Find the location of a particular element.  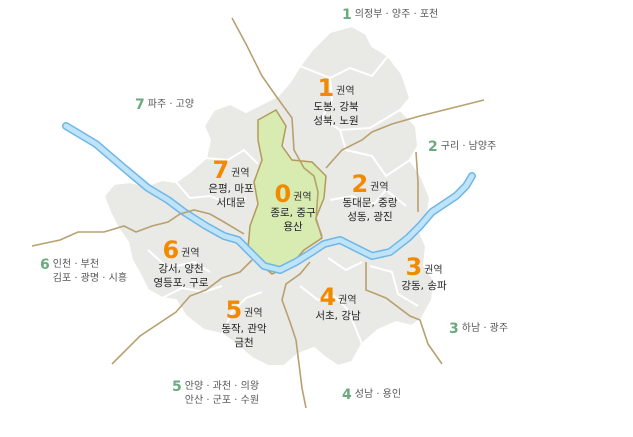

outer-region-3-text: 하남 · 광주 is located at coordinates (485, 328).